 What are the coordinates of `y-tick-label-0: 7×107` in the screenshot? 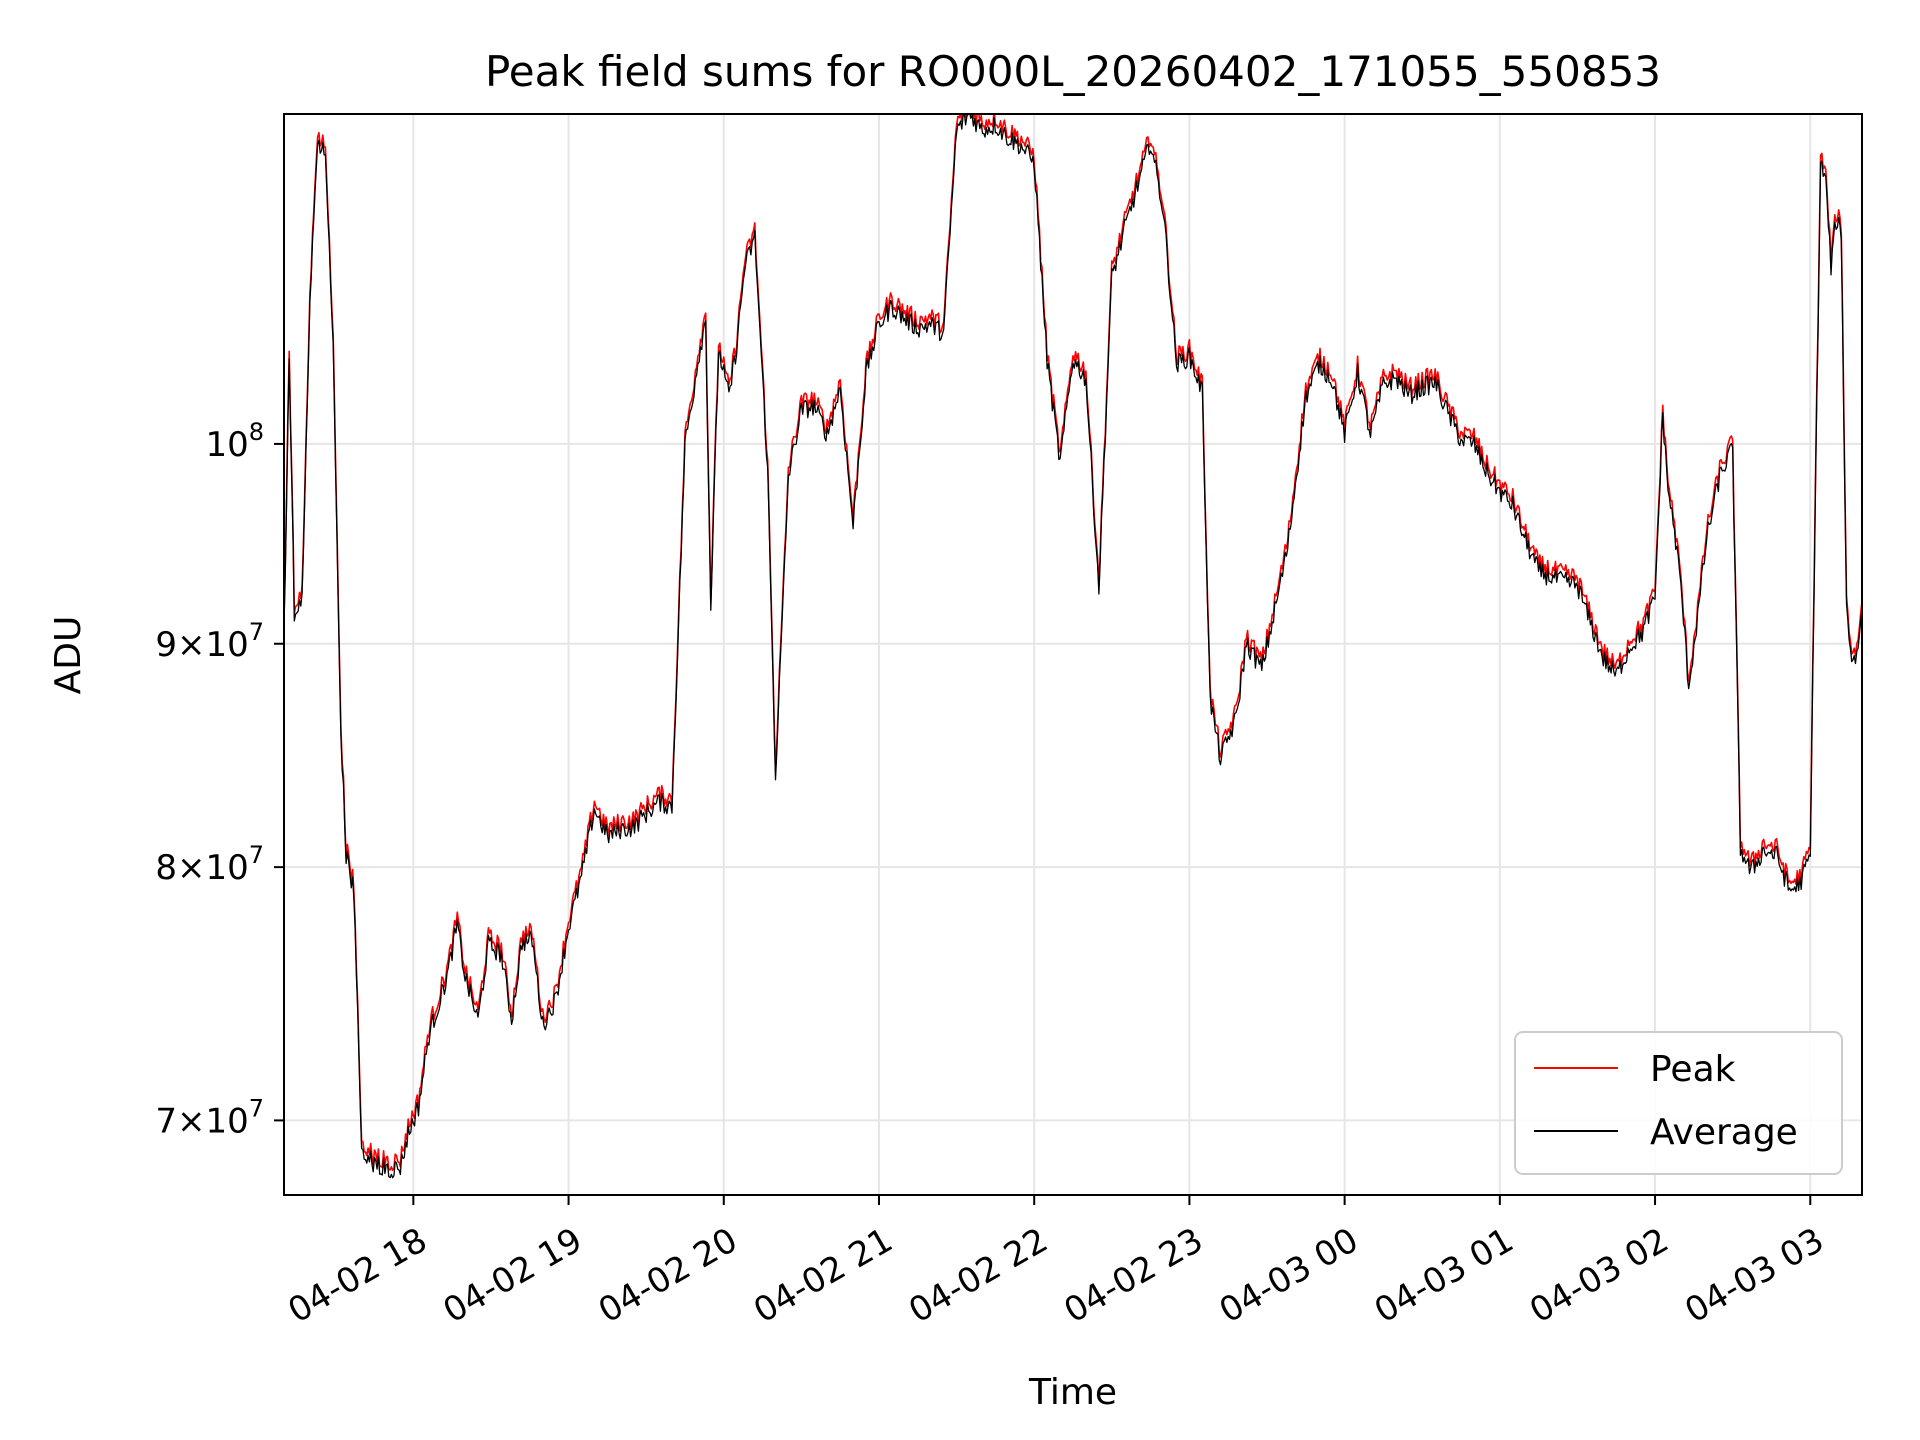 It's located at (209, 1117).